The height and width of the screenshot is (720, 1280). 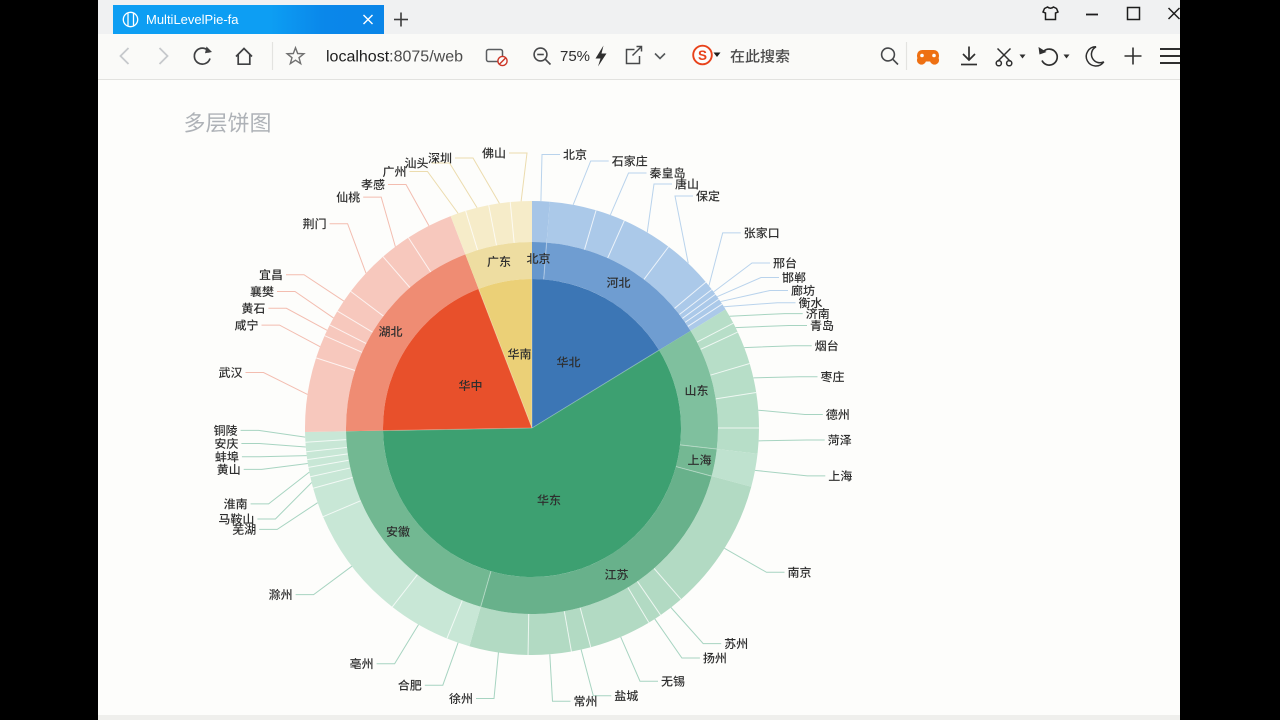 What do you see at coordinates (394, 57) in the screenshot?
I see `svg-text: localhost:8075/web` at bounding box center [394, 57].